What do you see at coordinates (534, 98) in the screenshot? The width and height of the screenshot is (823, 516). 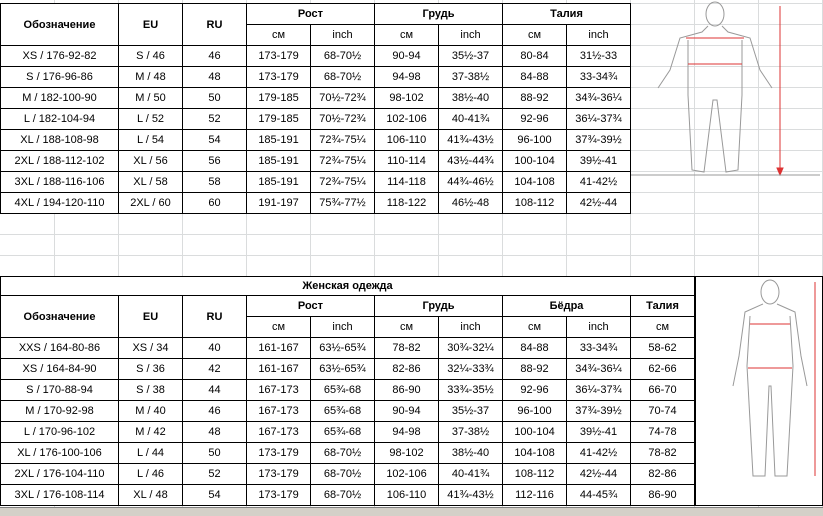 I see `data-cell: 88-92` at bounding box center [534, 98].